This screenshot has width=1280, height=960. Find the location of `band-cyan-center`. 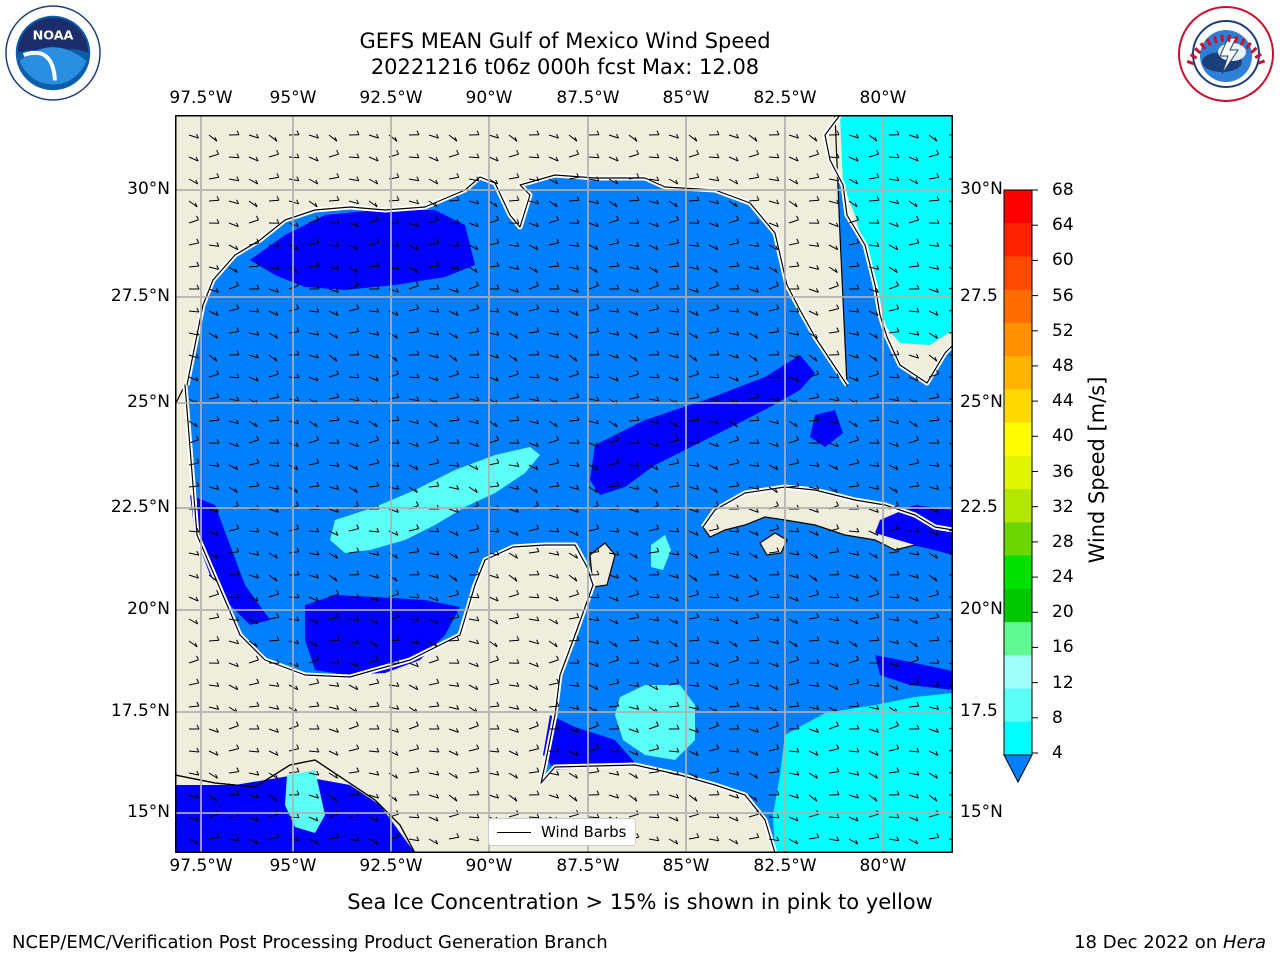

band-cyan-center is located at coordinates (435, 500).